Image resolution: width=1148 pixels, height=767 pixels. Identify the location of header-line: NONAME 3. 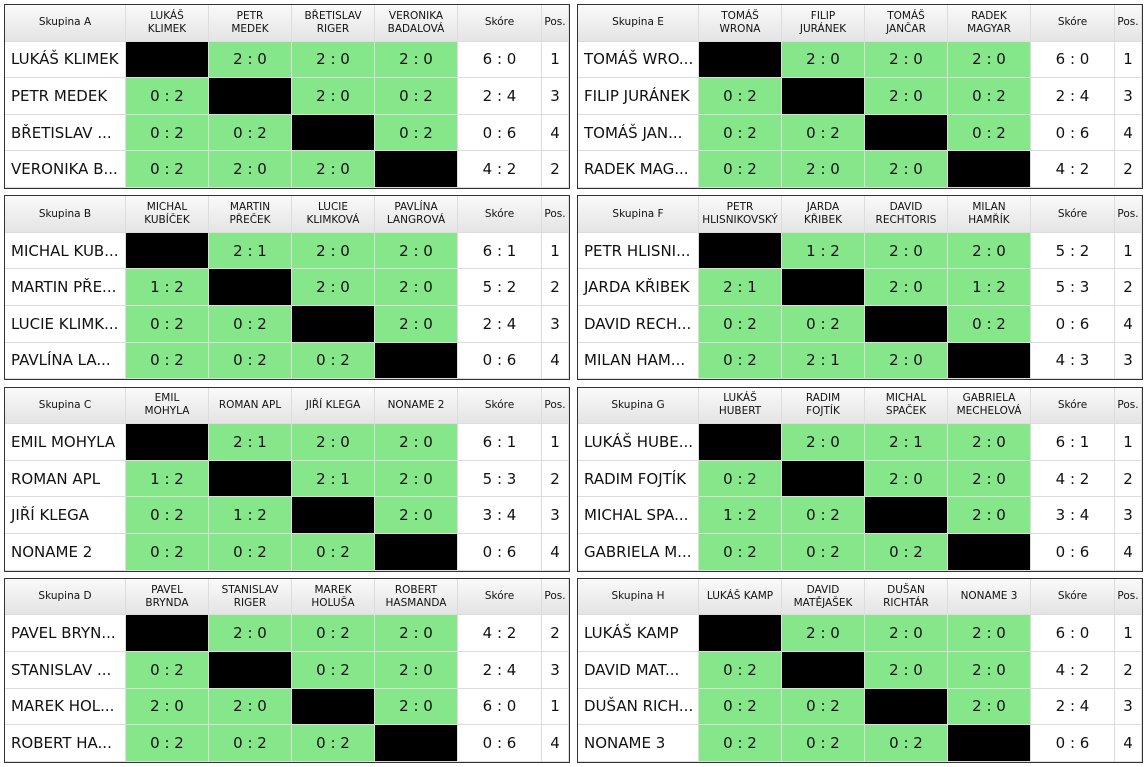
(989, 596).